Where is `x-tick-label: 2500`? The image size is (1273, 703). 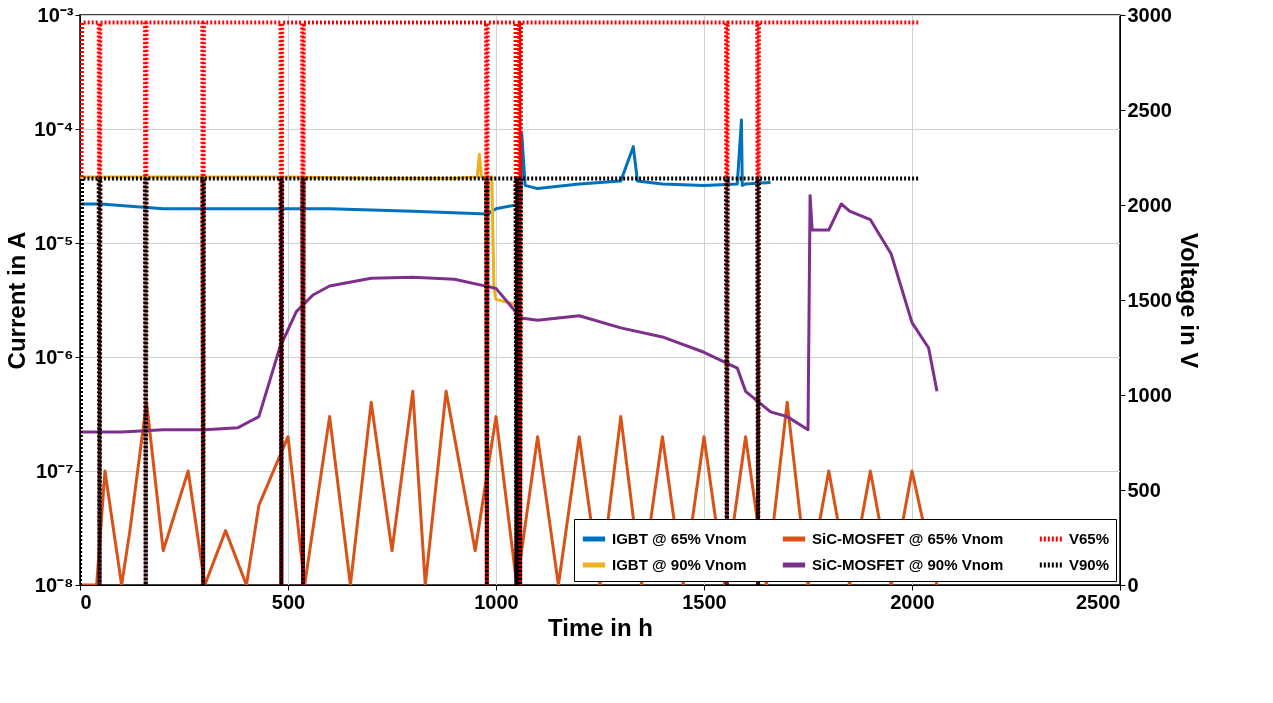
x-tick-label: 2500 is located at coordinates (1098, 601).